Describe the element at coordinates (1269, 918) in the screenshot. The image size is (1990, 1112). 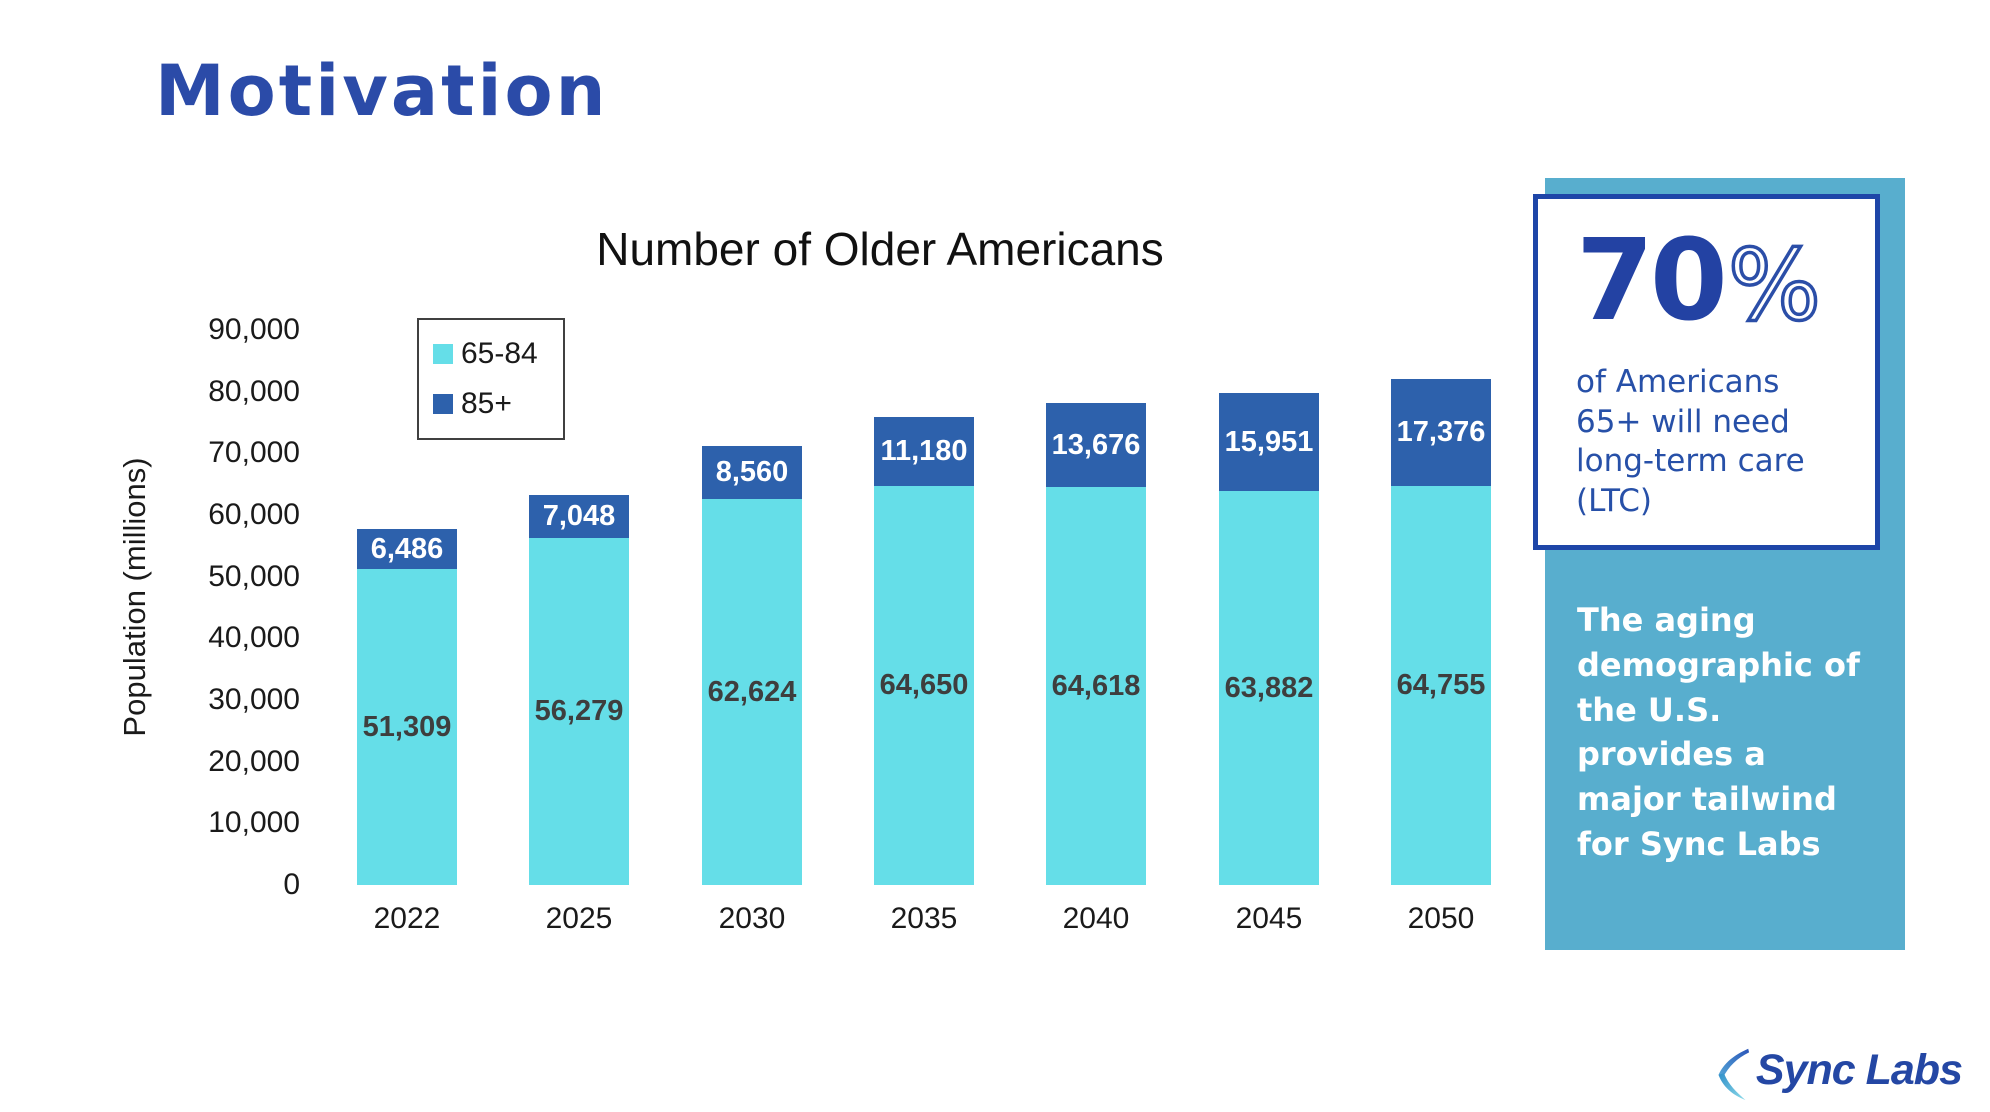
I see `x-tick-label-2045: 2045` at that location.